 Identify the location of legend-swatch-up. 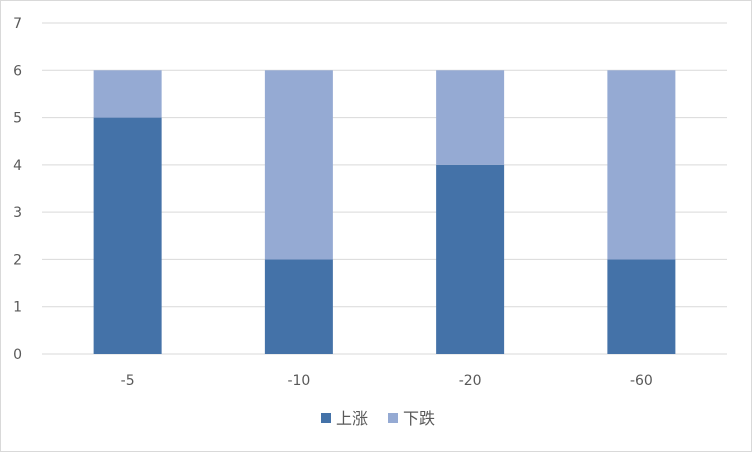
(326, 418).